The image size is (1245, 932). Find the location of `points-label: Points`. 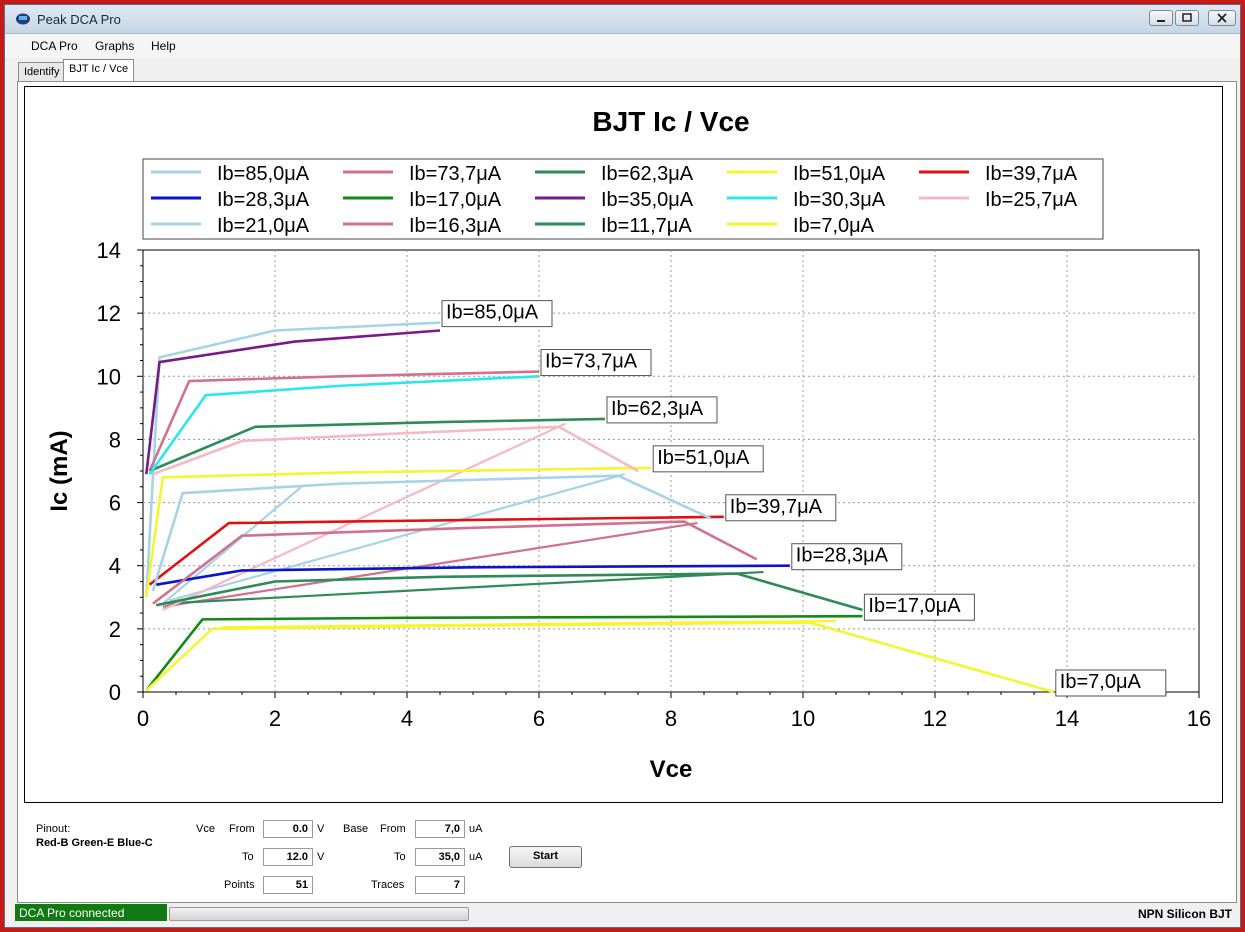

points-label: Points is located at coordinates (239, 885).